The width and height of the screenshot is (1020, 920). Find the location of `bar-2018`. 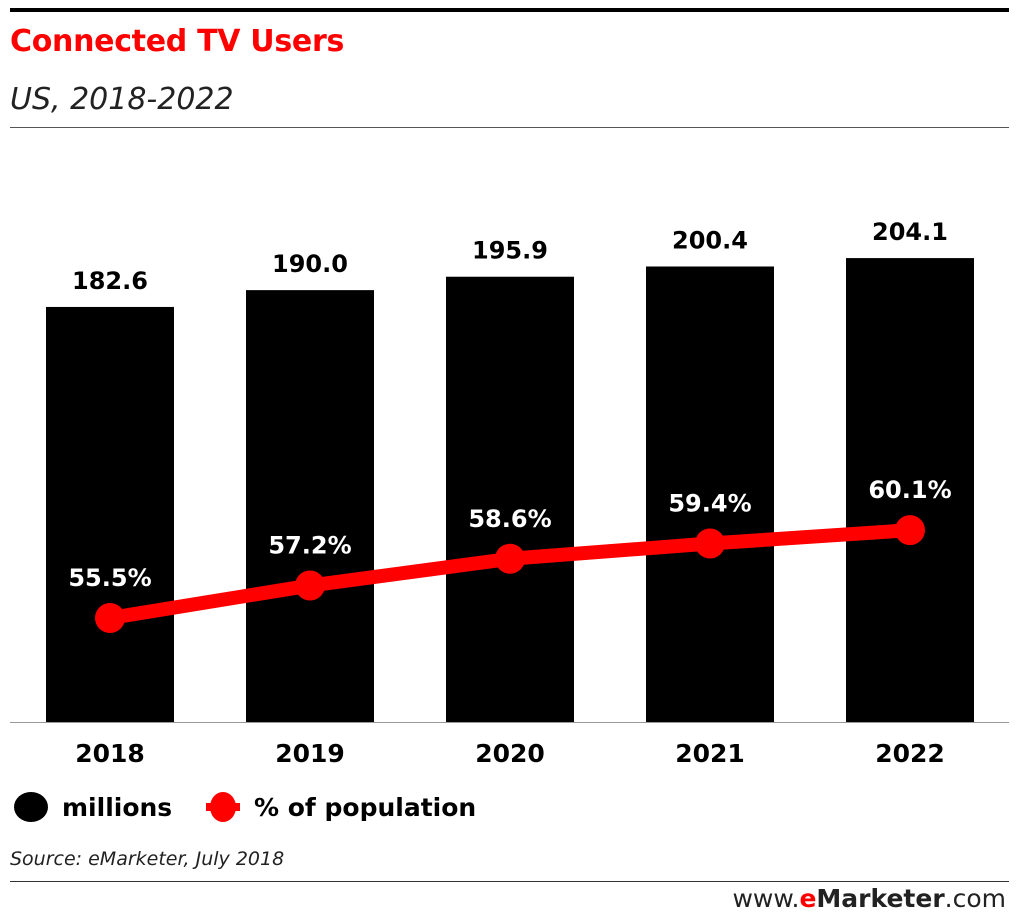

bar-2018 is located at coordinates (110, 514).